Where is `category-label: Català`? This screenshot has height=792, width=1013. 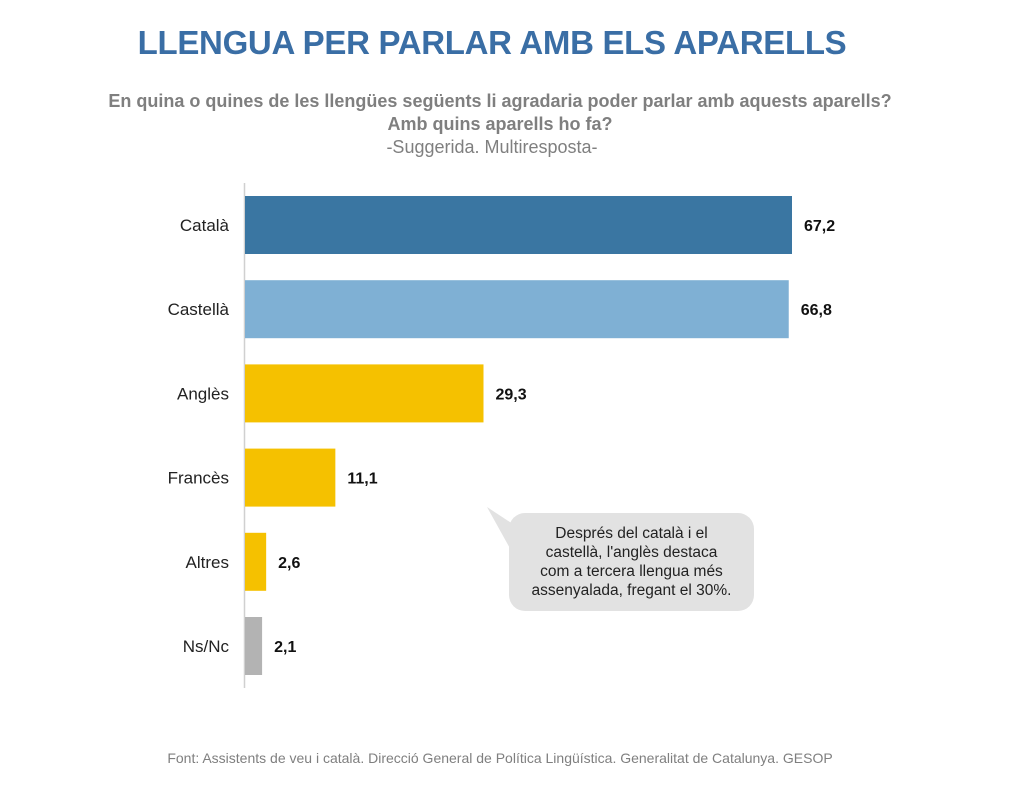
category-label: Català is located at coordinates (205, 225).